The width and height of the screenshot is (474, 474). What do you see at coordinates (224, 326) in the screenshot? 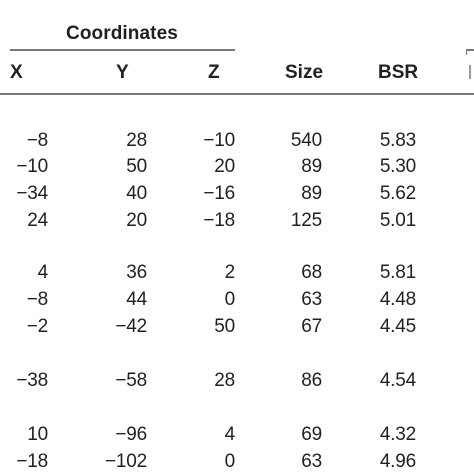
I see `cell-z: 50` at bounding box center [224, 326].